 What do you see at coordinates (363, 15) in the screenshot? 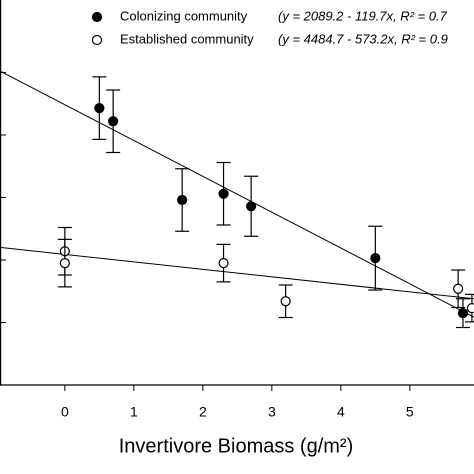
I see `legend-equation: (y = 2089.2 - 119.7x, R² = 0.7` at bounding box center [363, 15].